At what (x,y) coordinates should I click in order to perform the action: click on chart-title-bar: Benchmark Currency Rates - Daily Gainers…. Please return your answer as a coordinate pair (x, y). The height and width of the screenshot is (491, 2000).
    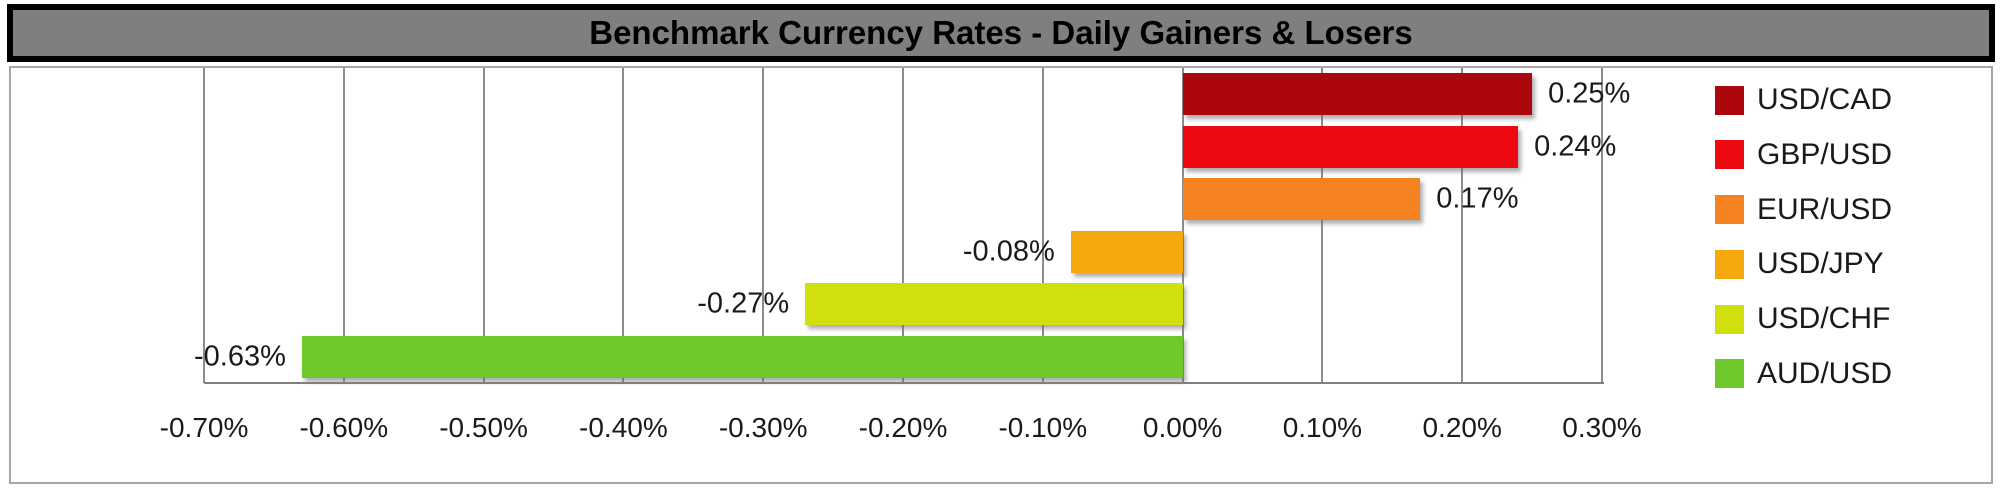
    Looking at the image, I should click on (1001, 33).